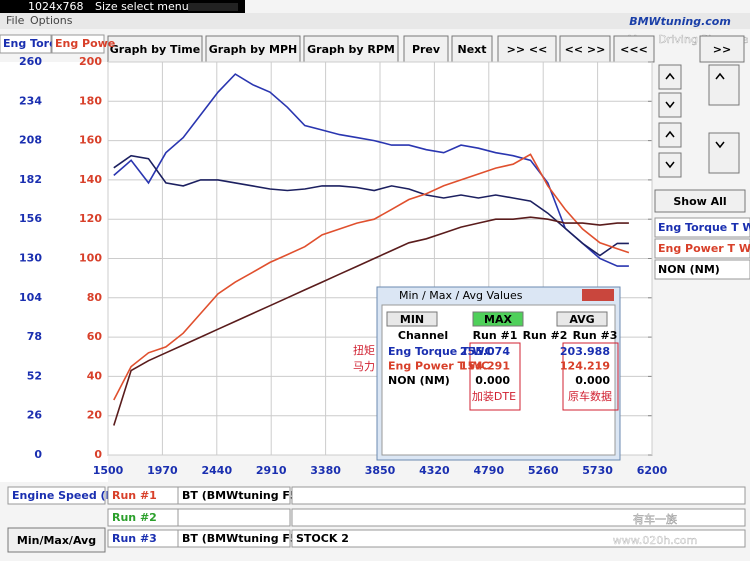  What do you see at coordinates (35, 415) in the screenshot?
I see `y-tick-label: 26` at bounding box center [35, 415].